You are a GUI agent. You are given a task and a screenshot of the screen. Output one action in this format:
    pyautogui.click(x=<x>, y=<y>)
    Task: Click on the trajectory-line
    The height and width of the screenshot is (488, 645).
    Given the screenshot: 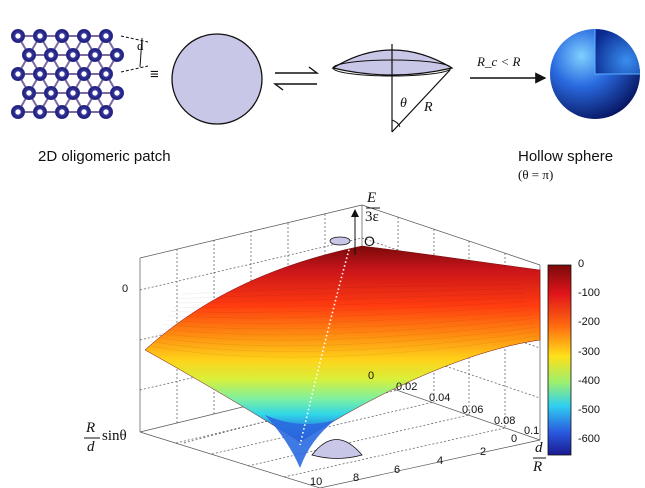 What is the action you would take?
    pyautogui.click(x=325, y=345)
    